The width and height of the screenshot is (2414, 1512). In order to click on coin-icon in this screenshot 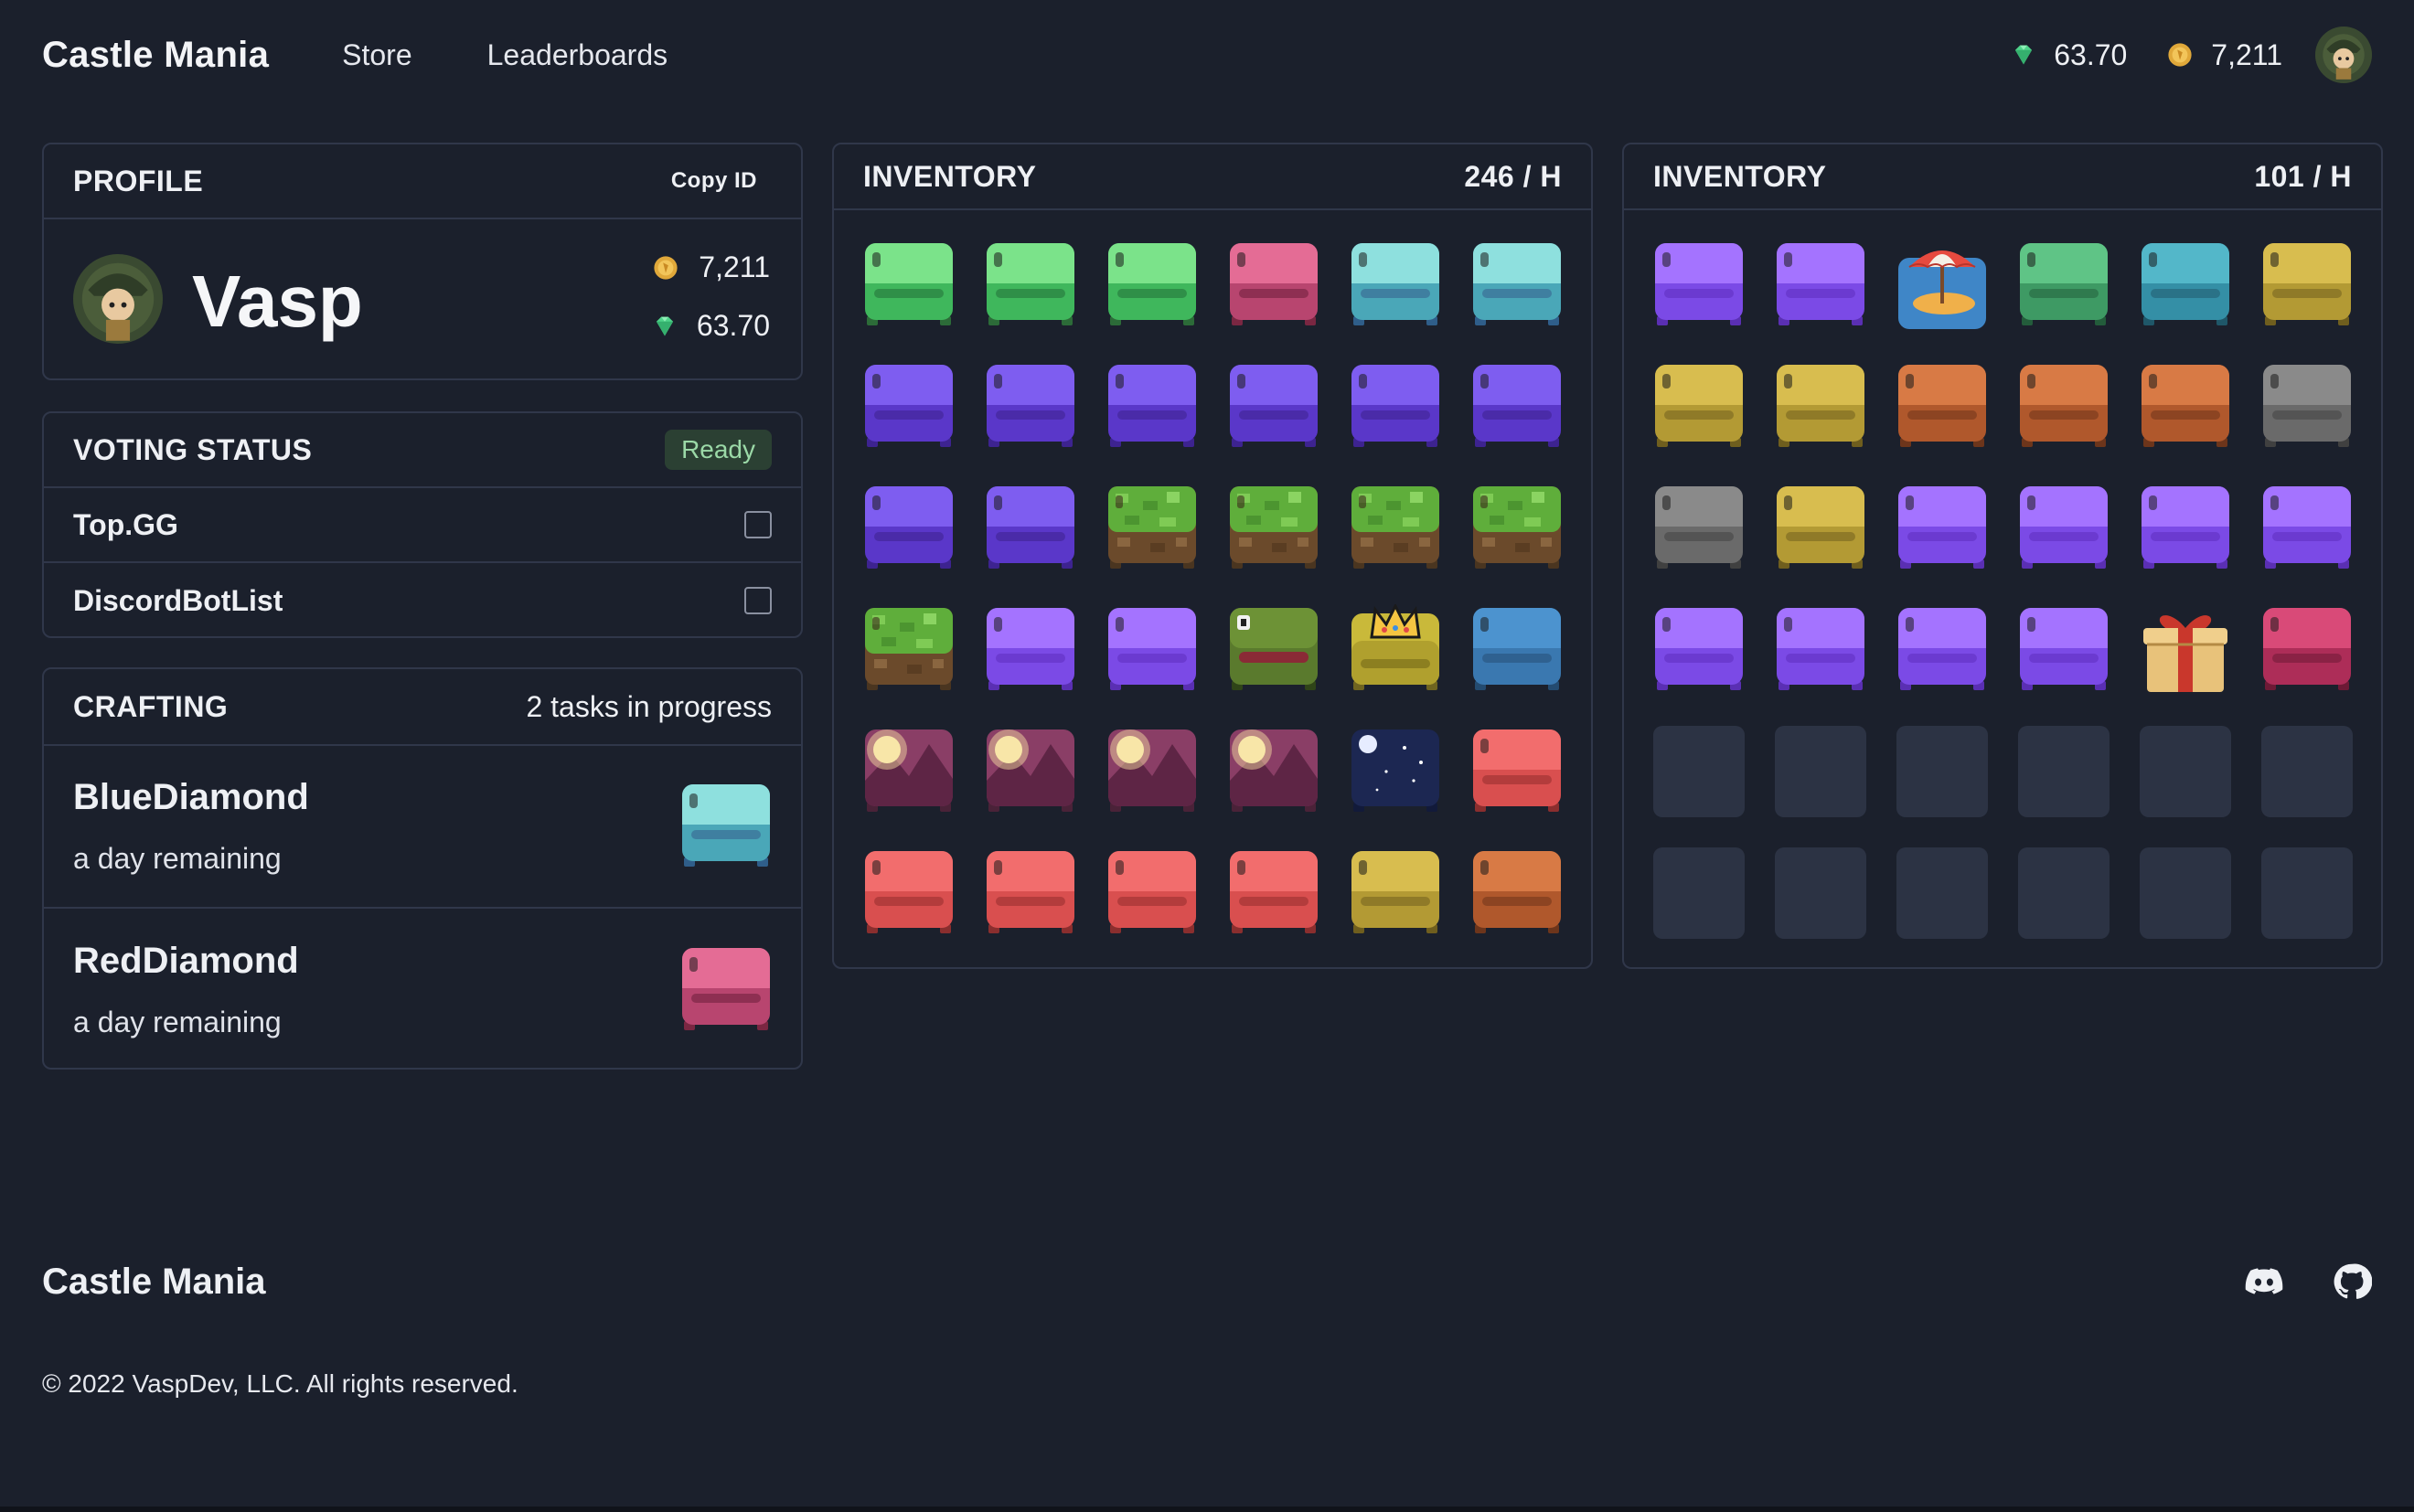, I will do `click(665, 268)`.